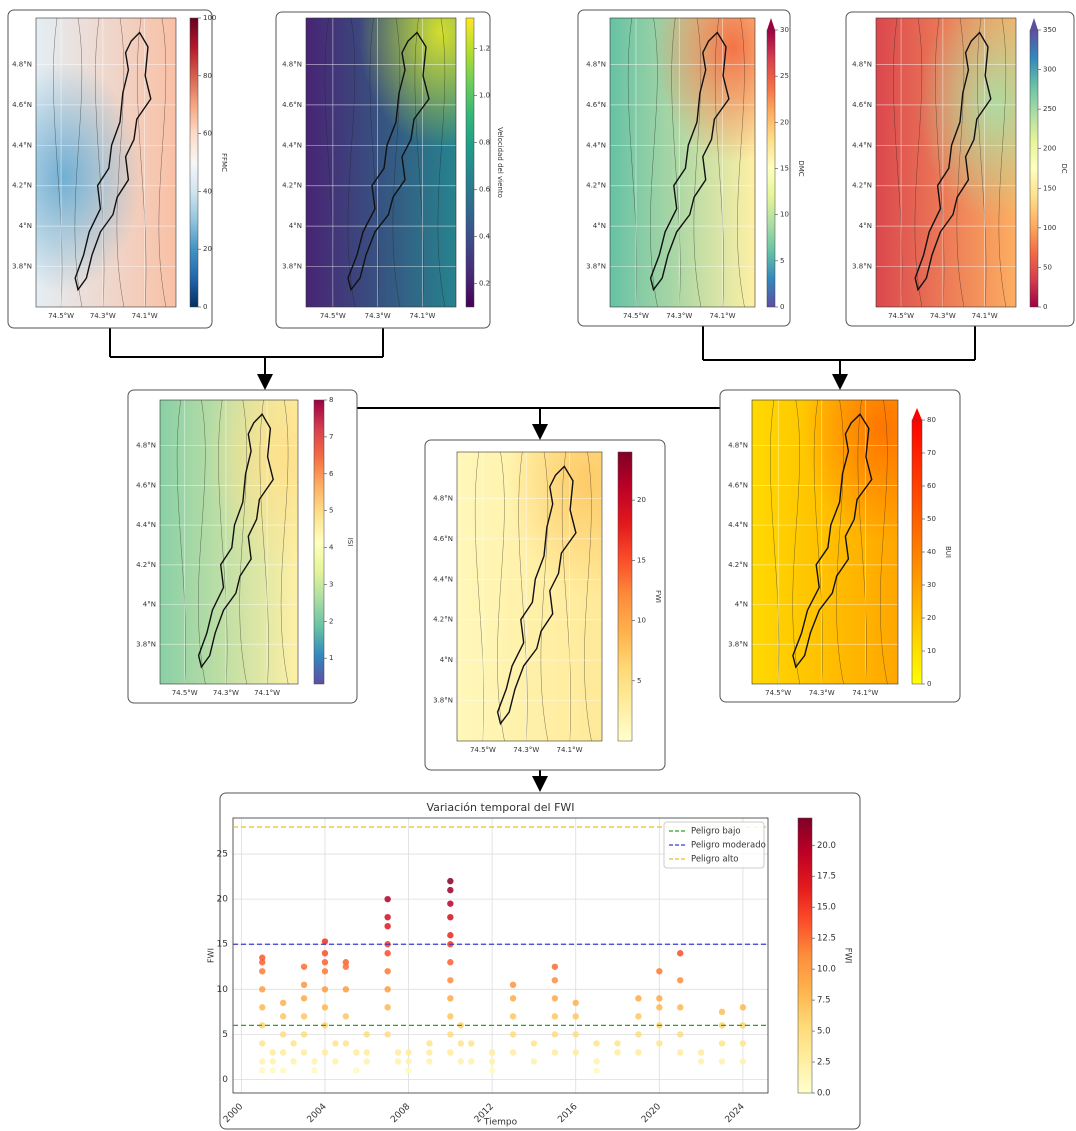 The width and height of the screenshot is (1076, 1131). Describe the element at coordinates (500, 1123) in the screenshot. I see `x-axis-label: Tiempo` at that location.